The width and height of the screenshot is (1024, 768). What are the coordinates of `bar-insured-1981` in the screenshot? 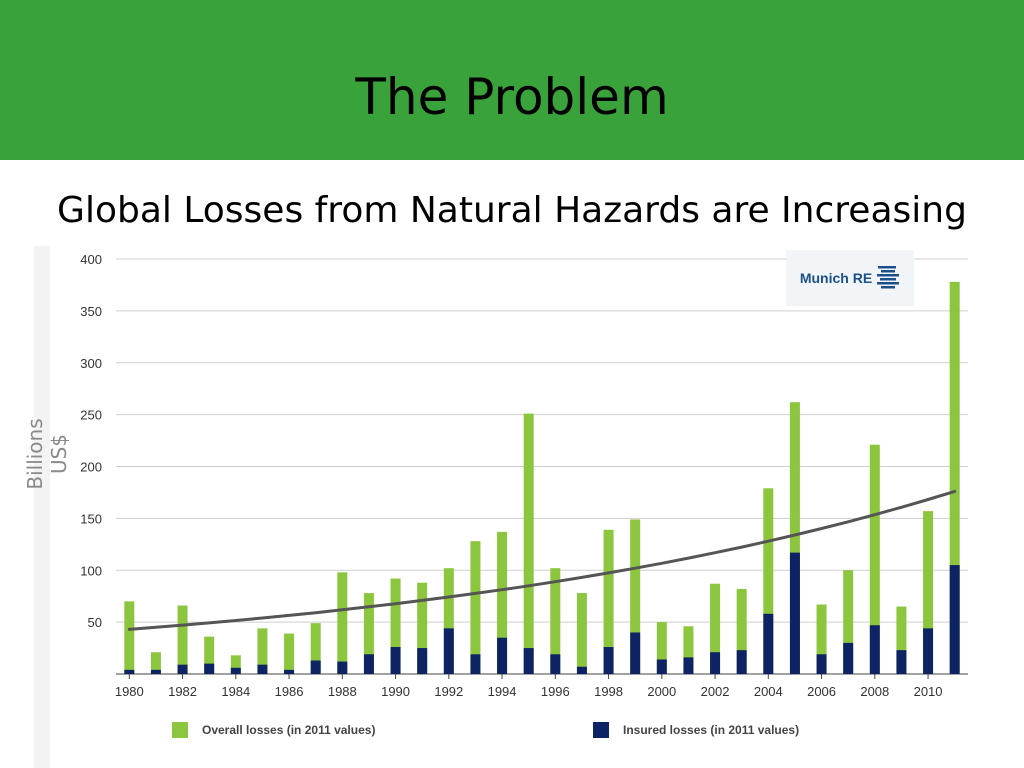 It's located at (155, 671).